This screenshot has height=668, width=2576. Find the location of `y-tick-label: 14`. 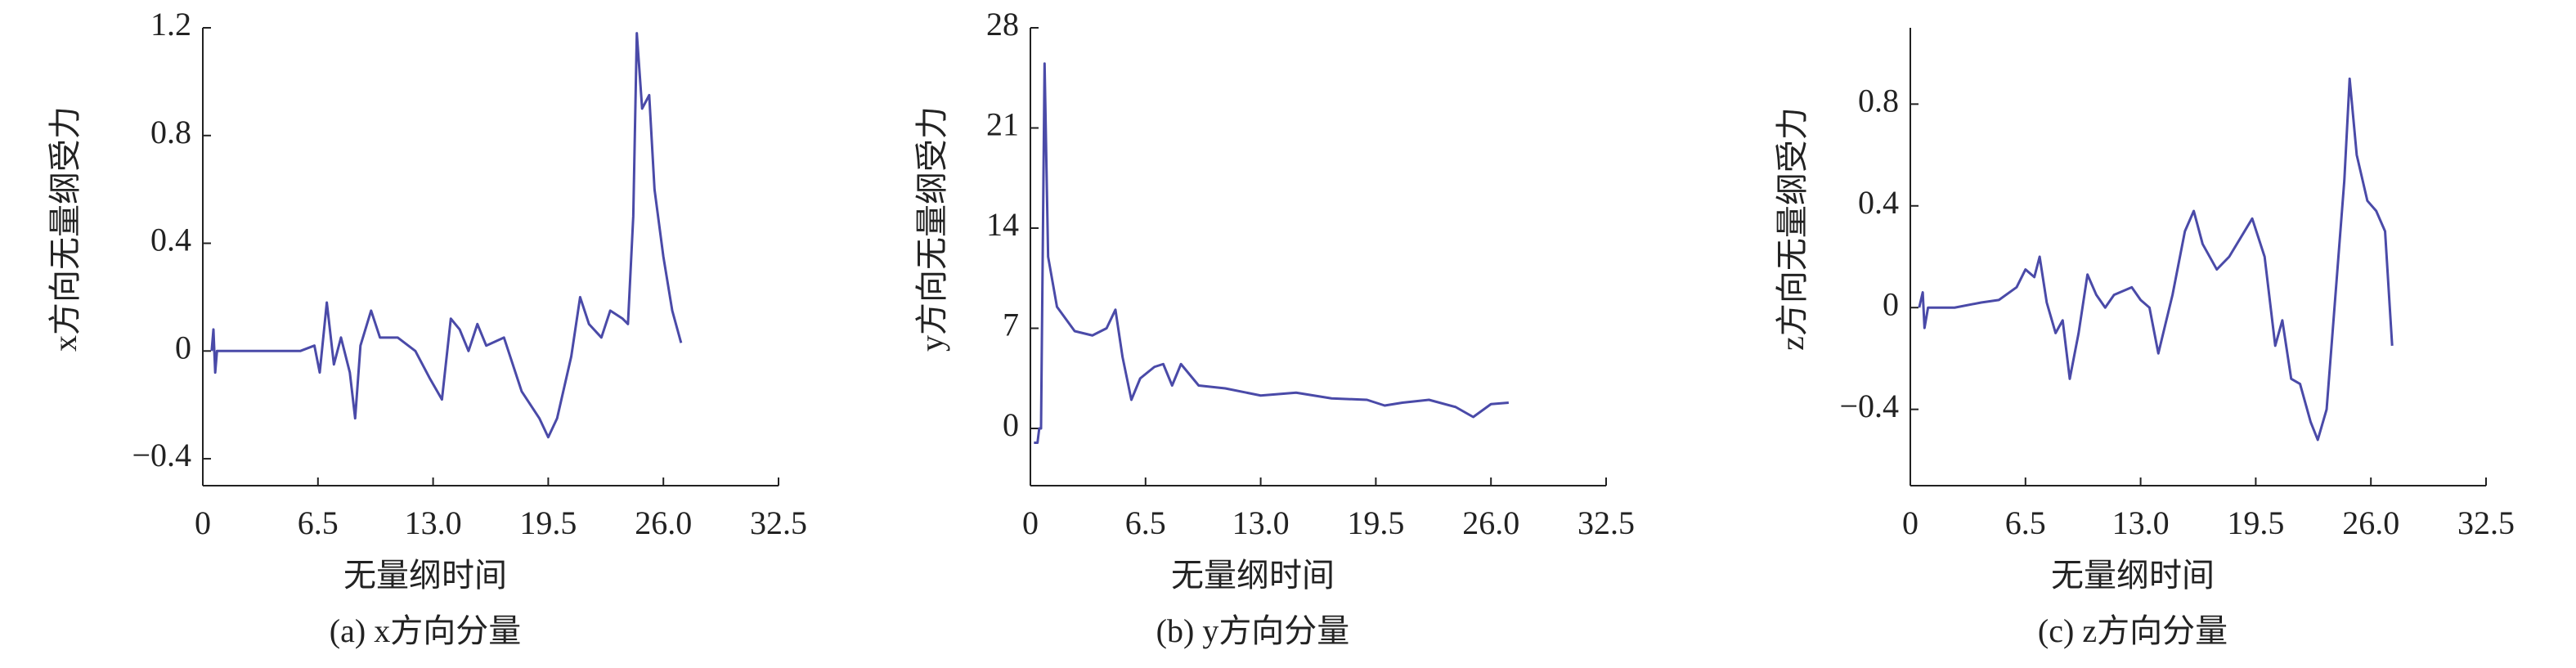

y-tick-label: 14 is located at coordinates (1002, 224).